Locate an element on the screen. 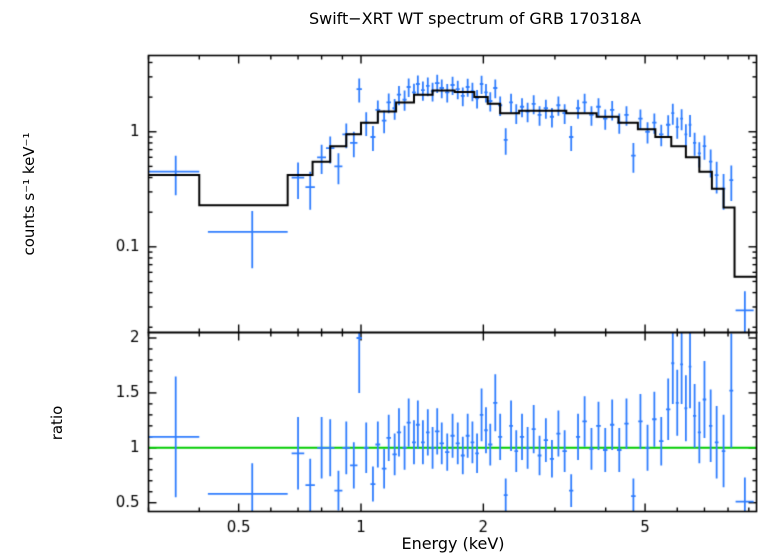 This screenshot has width=758, height=556. x-axis-label: Energy (keV) is located at coordinates (453, 543).